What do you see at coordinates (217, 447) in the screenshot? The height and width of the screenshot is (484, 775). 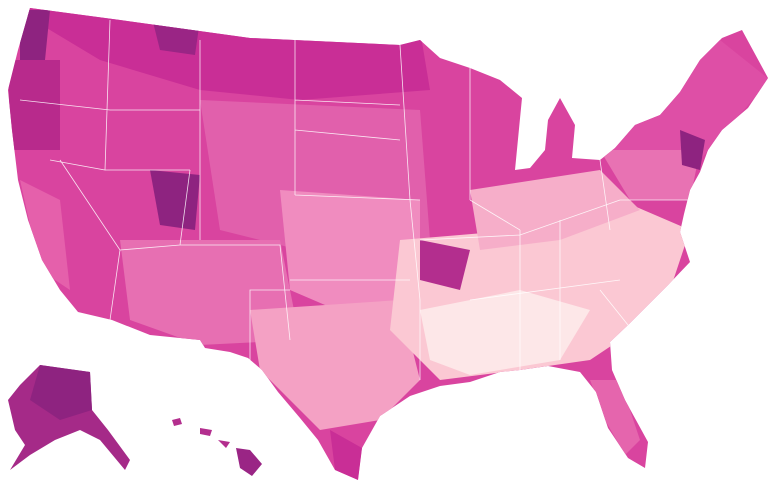 I see `hawaii` at bounding box center [217, 447].